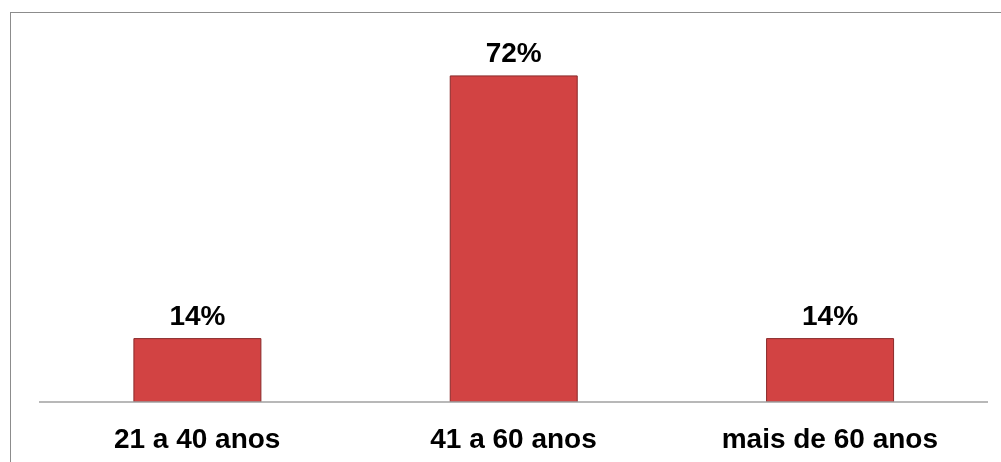 The image size is (1001, 462). I want to click on x-tick-label: mais de 60 anos, so click(830, 438).